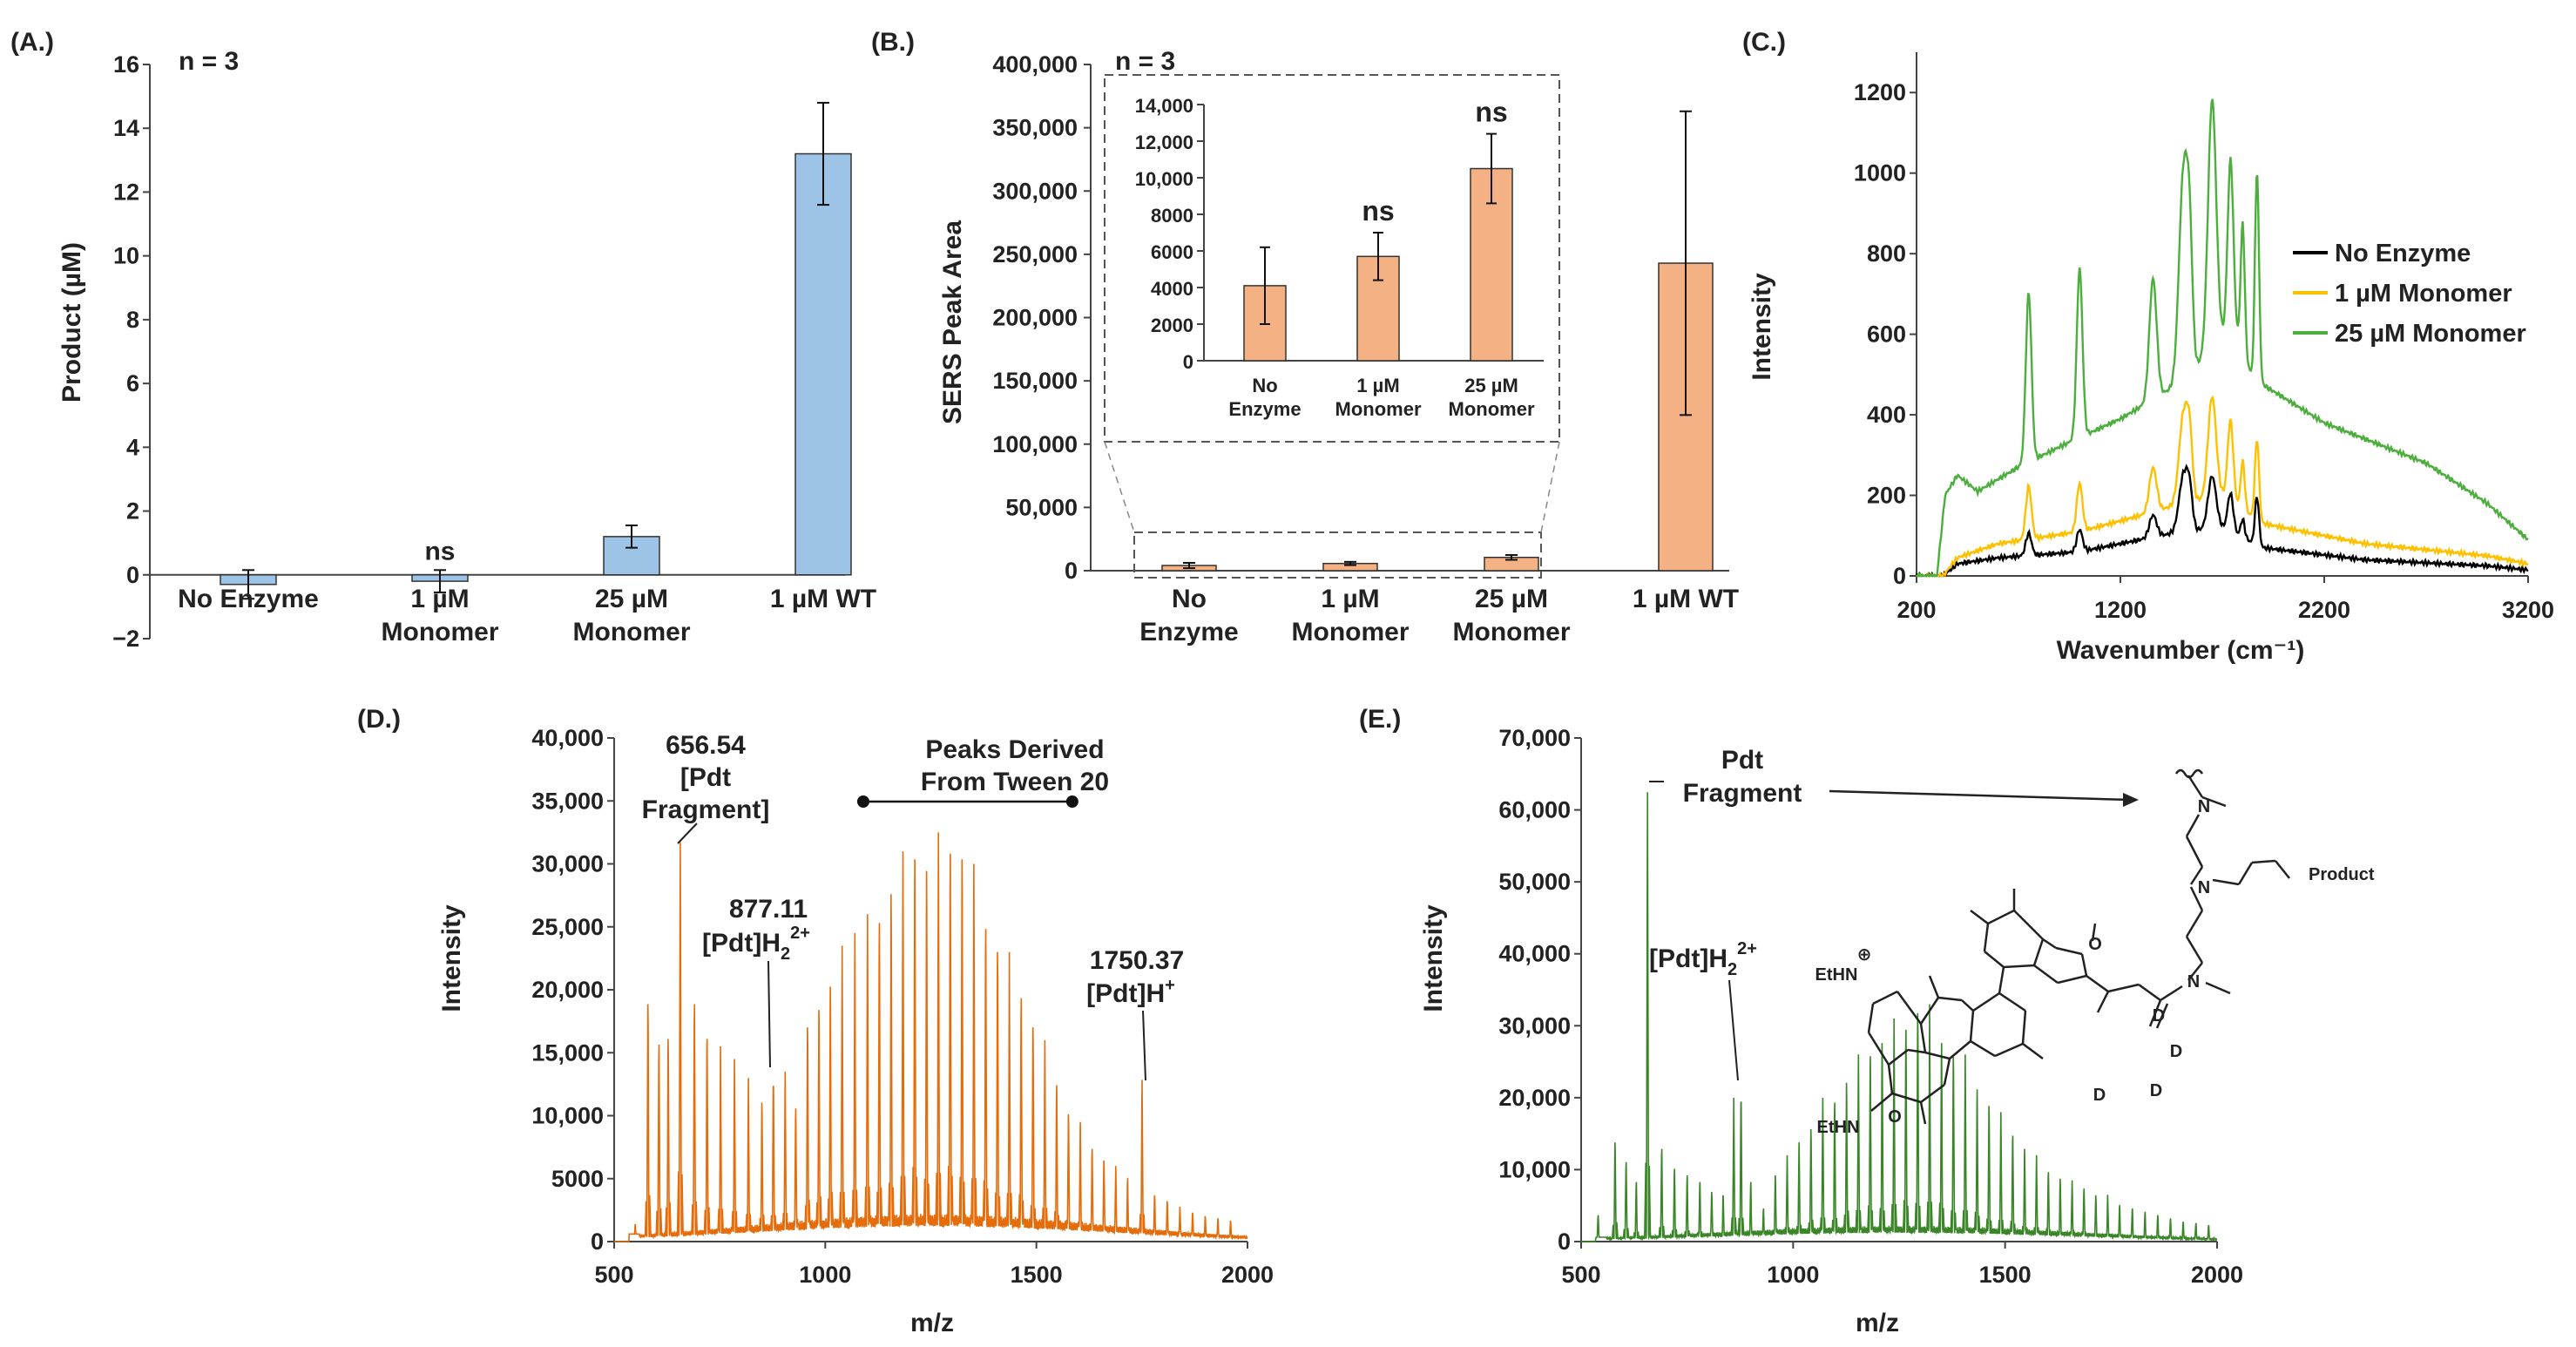  Describe the element at coordinates (567, 738) in the screenshot. I see `y-tick-label: 40,000` at that location.